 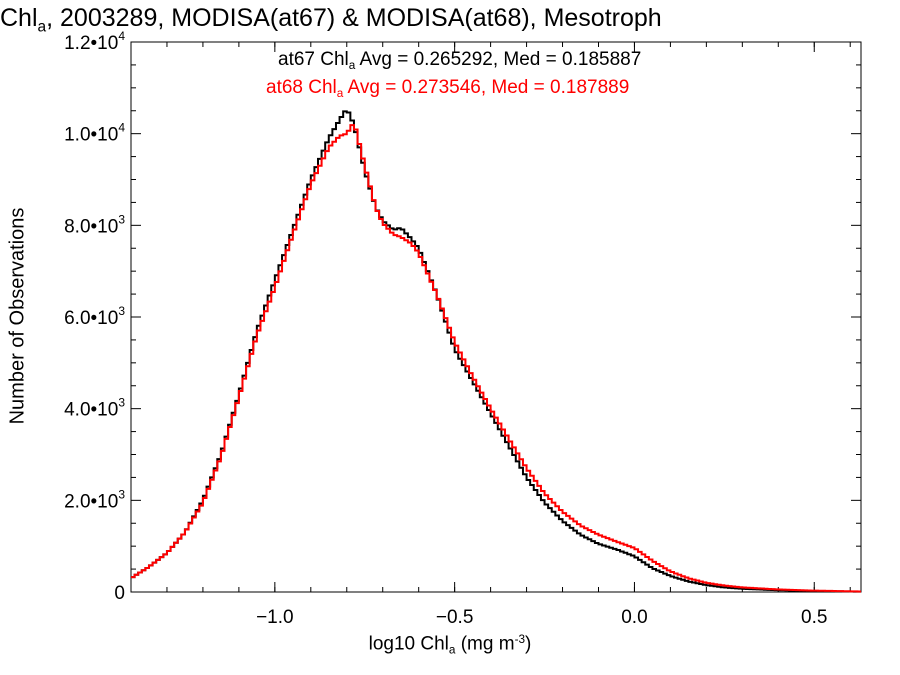 I want to click on y-axis-label: Number of Observations, so click(x=17, y=316).